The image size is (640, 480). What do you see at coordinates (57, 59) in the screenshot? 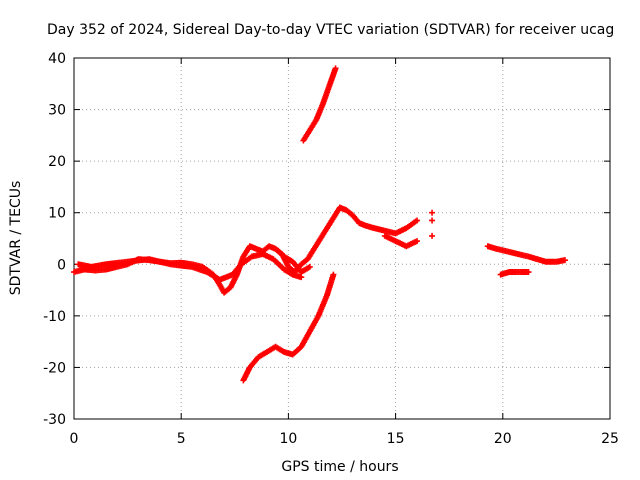
I see `y-tick-label: 40` at bounding box center [57, 59].